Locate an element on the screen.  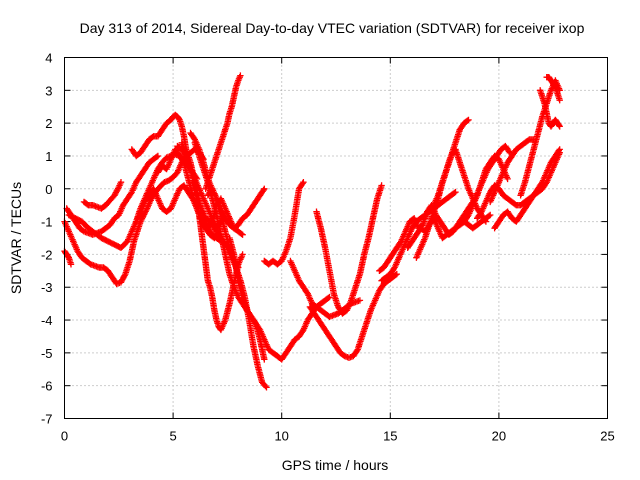
x-tick-label: 20 is located at coordinates (499, 436).